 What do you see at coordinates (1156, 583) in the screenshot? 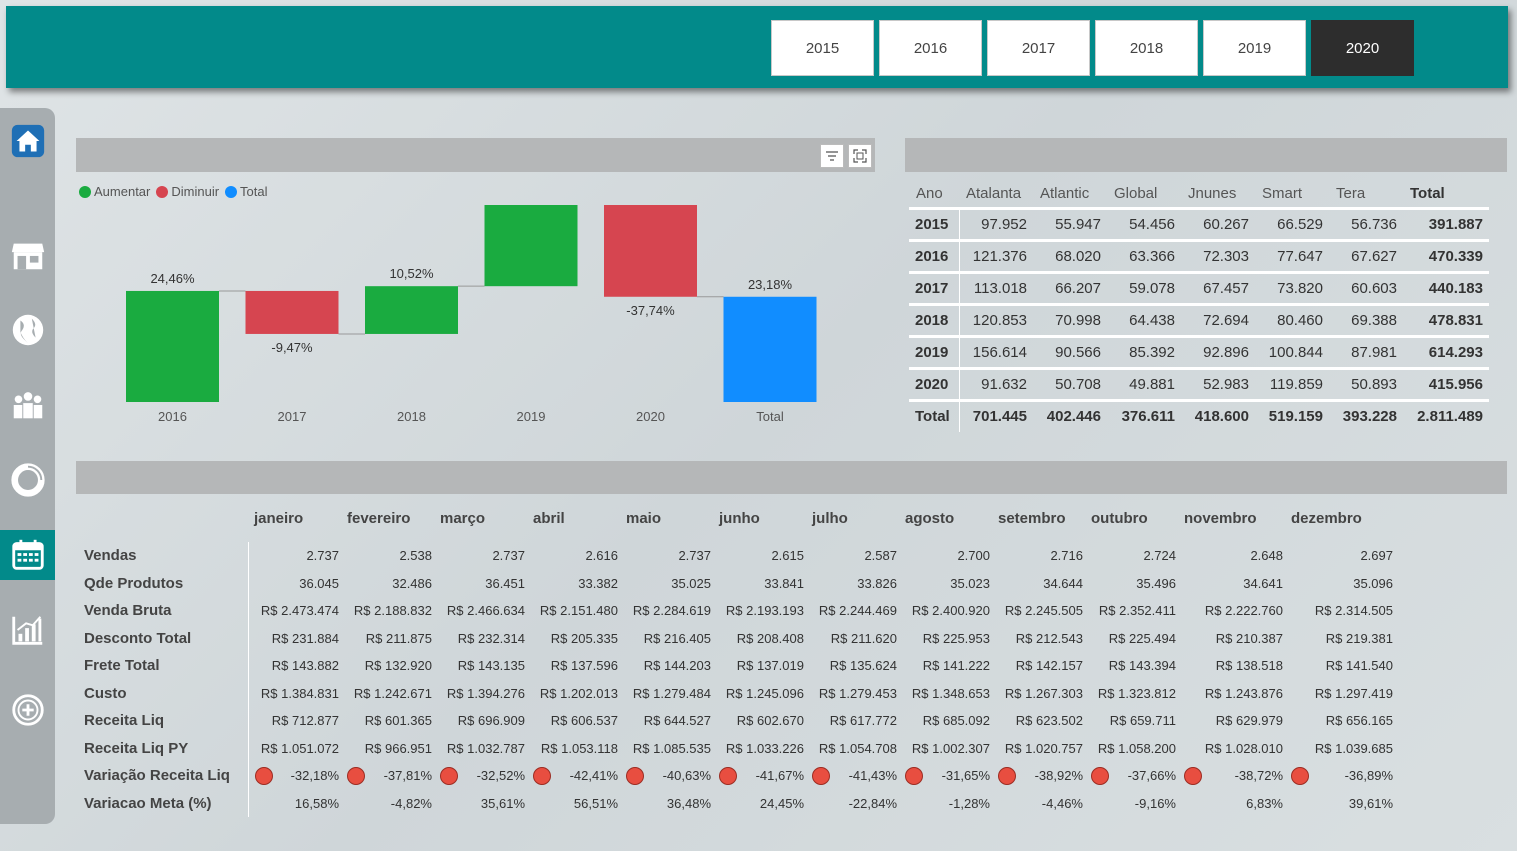
I see `metric-cell: 35.496` at bounding box center [1156, 583].